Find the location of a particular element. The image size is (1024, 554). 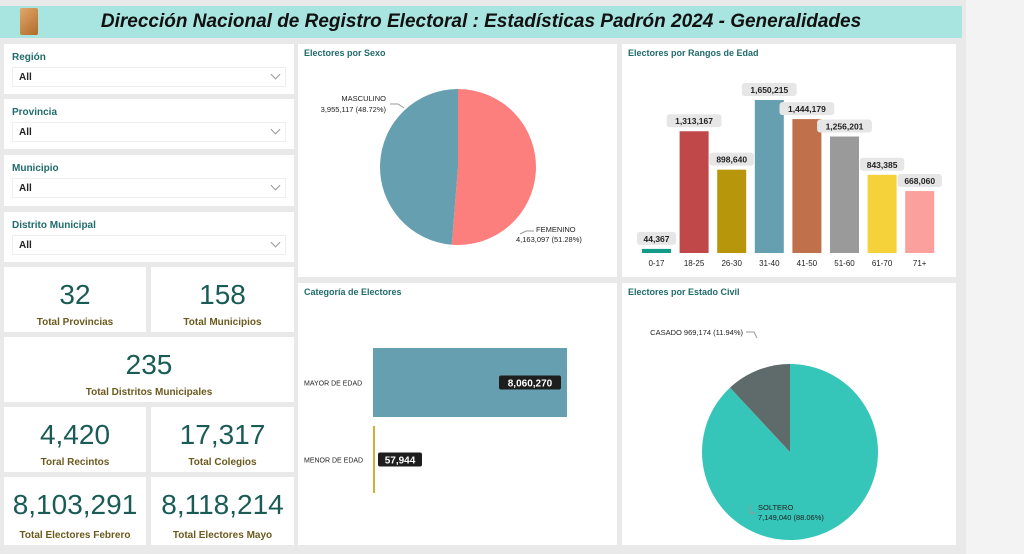

data-label: 1,650,215 is located at coordinates (769, 90).